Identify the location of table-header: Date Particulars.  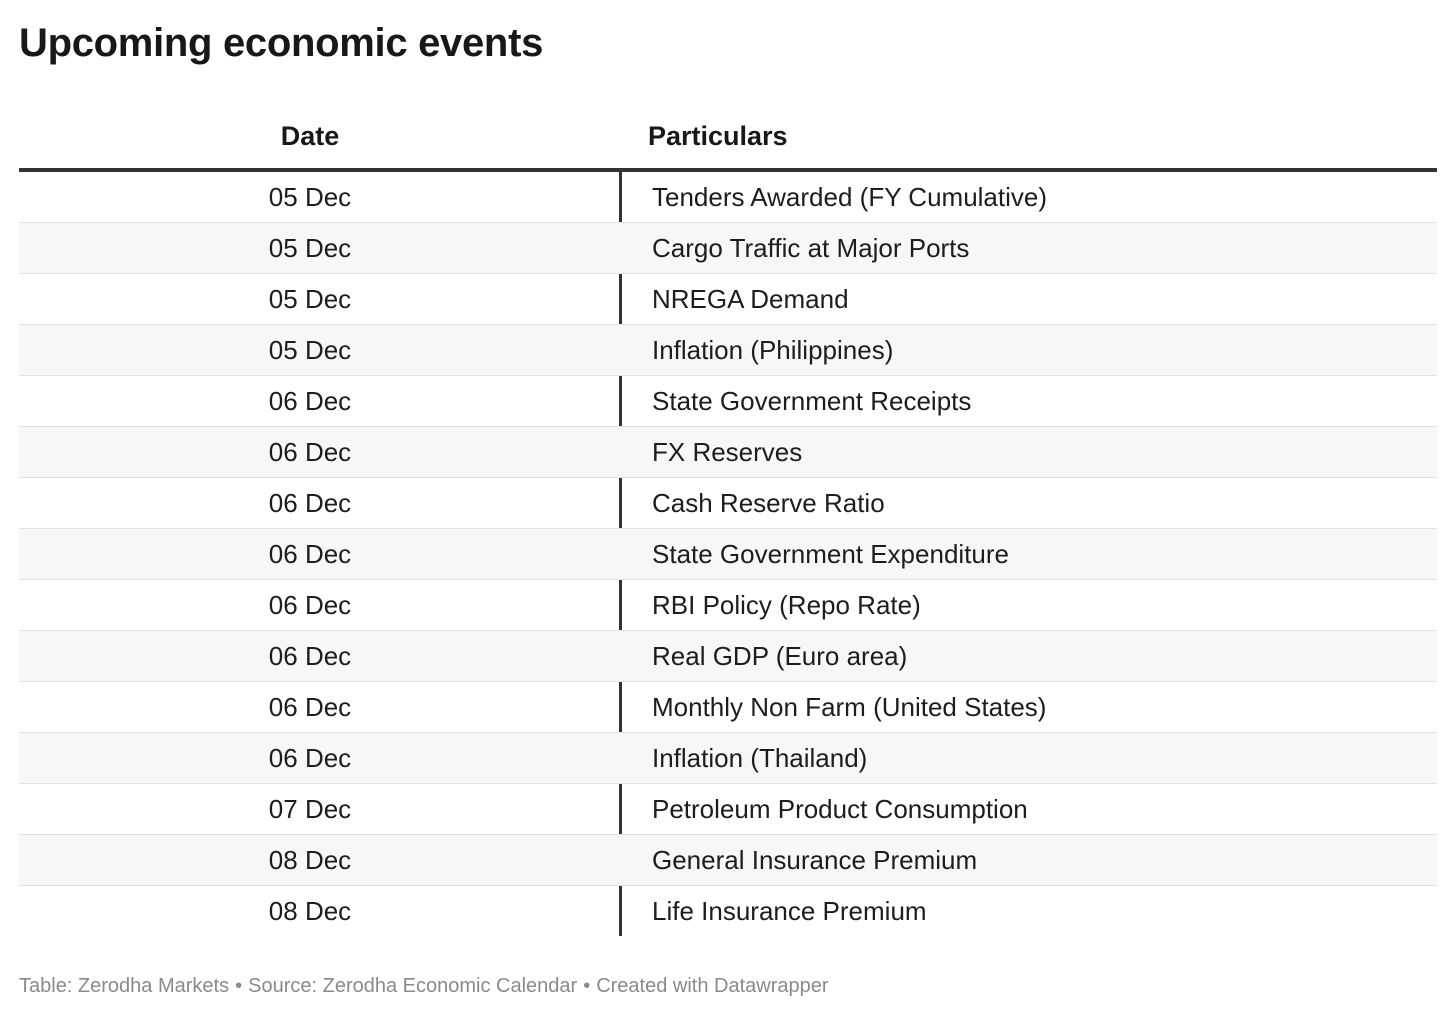
(728, 140).